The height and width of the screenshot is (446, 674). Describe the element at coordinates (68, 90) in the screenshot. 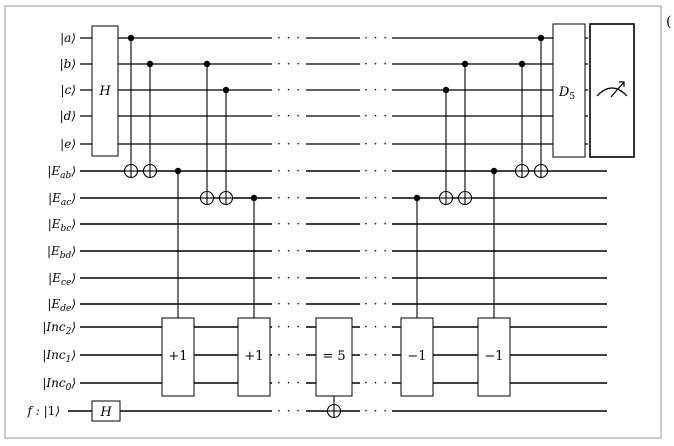

I see `qubit-label: |c⟩` at that location.